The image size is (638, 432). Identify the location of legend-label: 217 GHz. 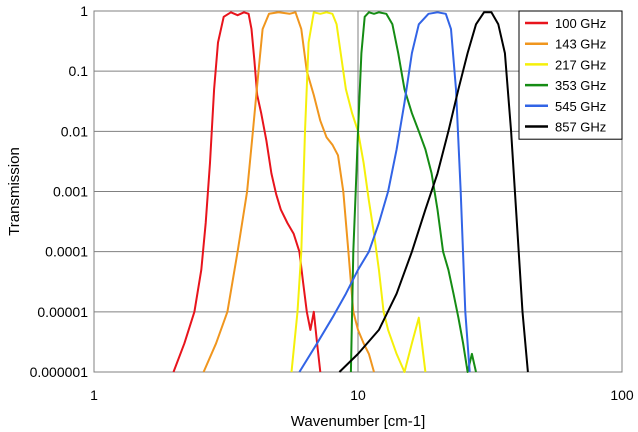
(580, 64).